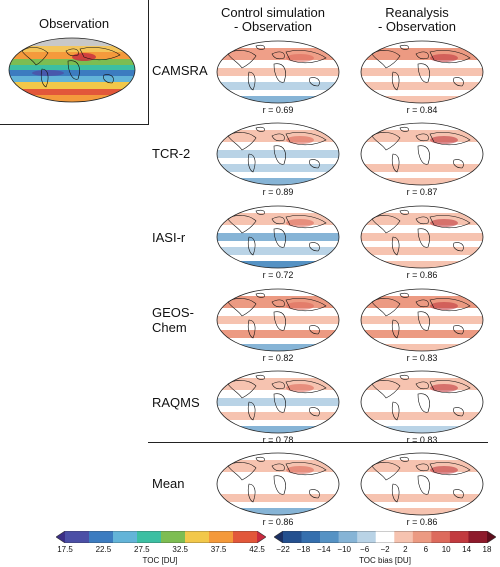 The width and height of the screenshot is (500, 567). Describe the element at coordinates (422, 484) in the screenshot. I see `bias-map-mean-reanalysis` at that location.